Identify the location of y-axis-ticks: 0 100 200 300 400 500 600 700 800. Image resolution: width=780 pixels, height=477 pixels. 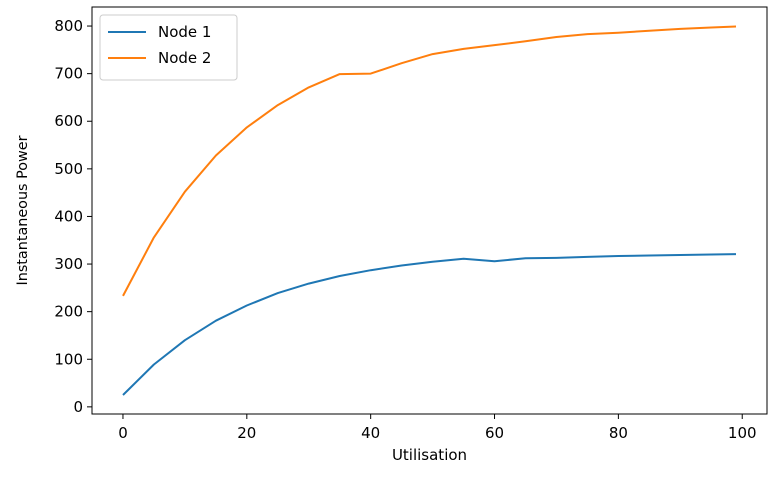
(73, 216).